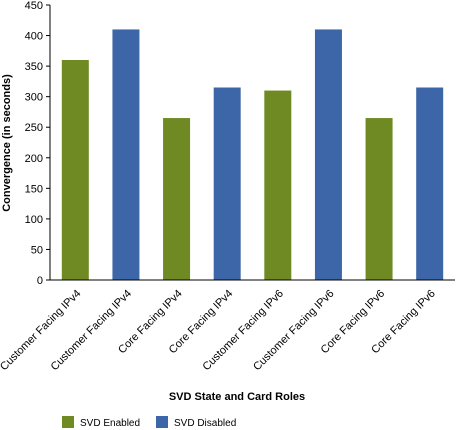 The height and width of the screenshot is (430, 458). Describe the element at coordinates (41, 330) in the screenshot. I see `x-tick-label: Customer Facing IPv4` at that location.